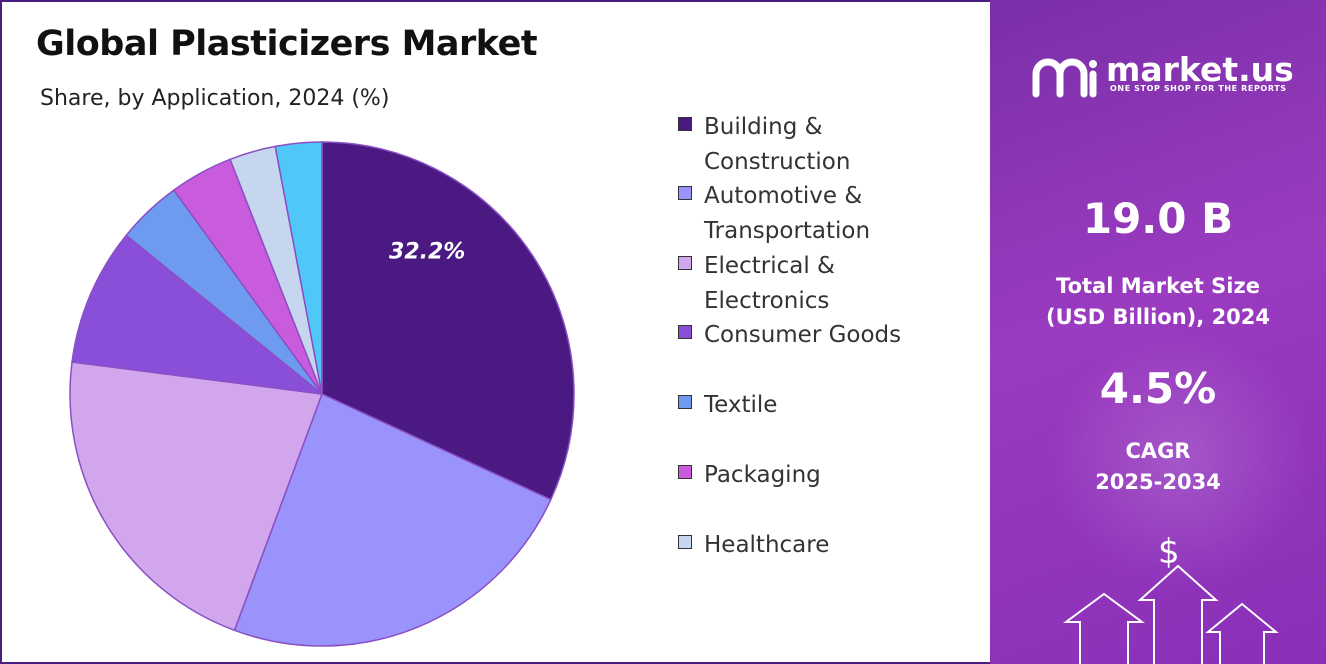  What do you see at coordinates (1158, 451) in the screenshot?
I see `cagr-label-line: CAGR` at bounding box center [1158, 451].